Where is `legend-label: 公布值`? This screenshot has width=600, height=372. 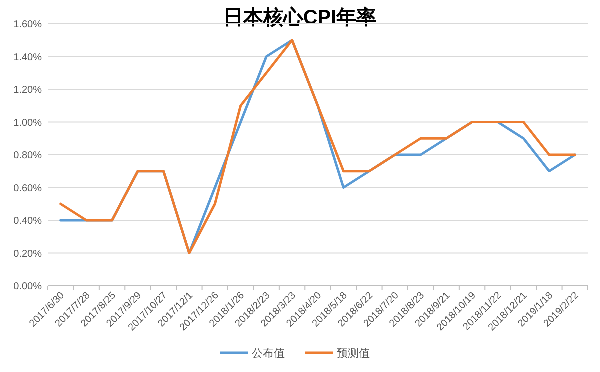
legend-label: 公布值 is located at coordinates (268, 354).